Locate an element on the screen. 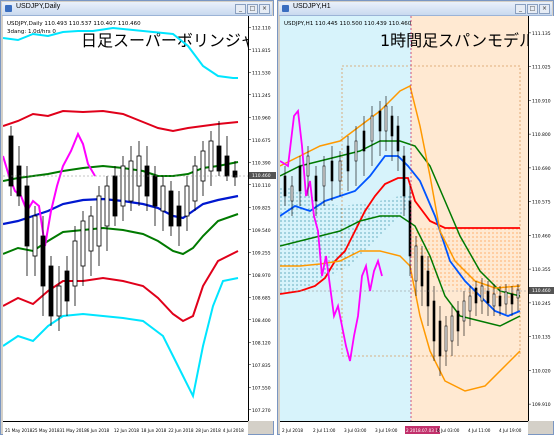  price-tick-label: 111.025 is located at coordinates (541, 68).